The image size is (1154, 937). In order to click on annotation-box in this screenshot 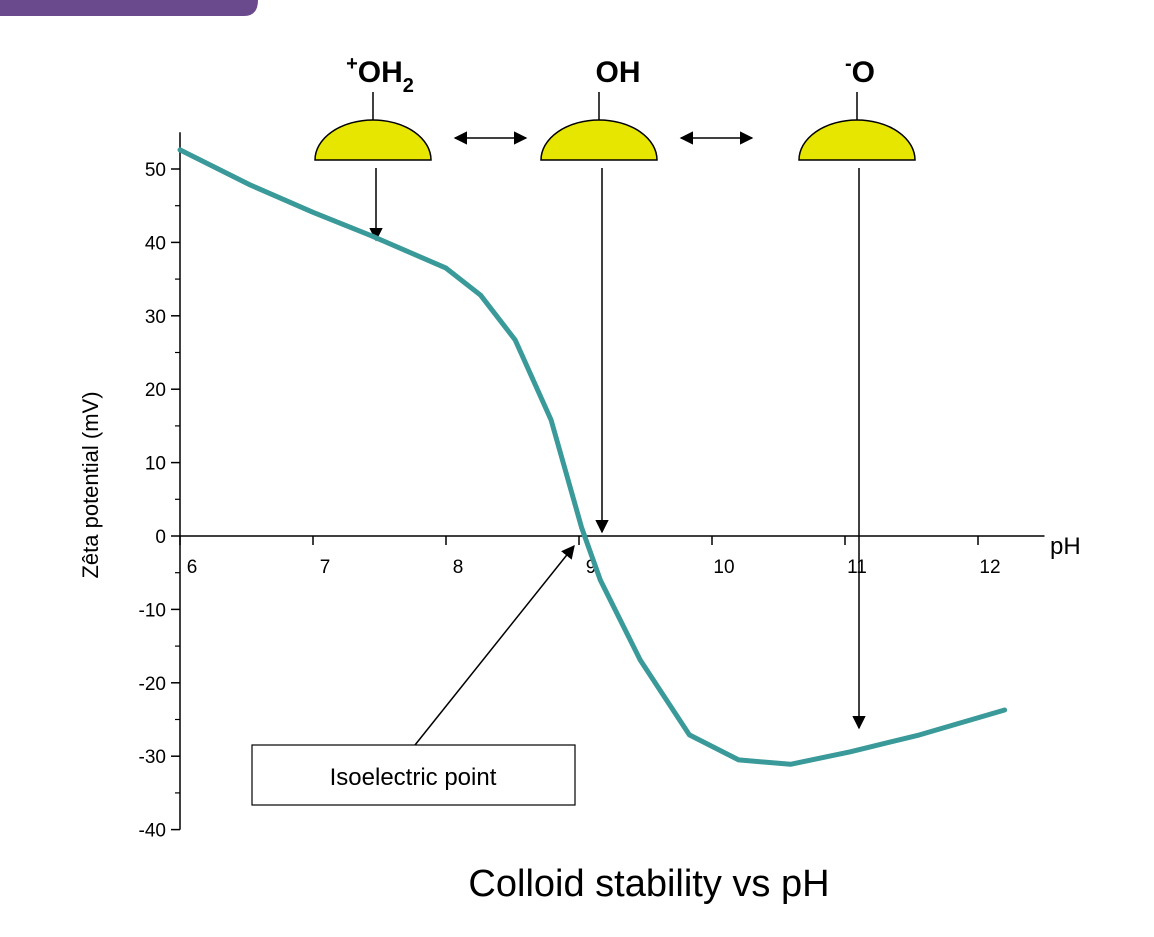, I will do `click(413, 775)`.